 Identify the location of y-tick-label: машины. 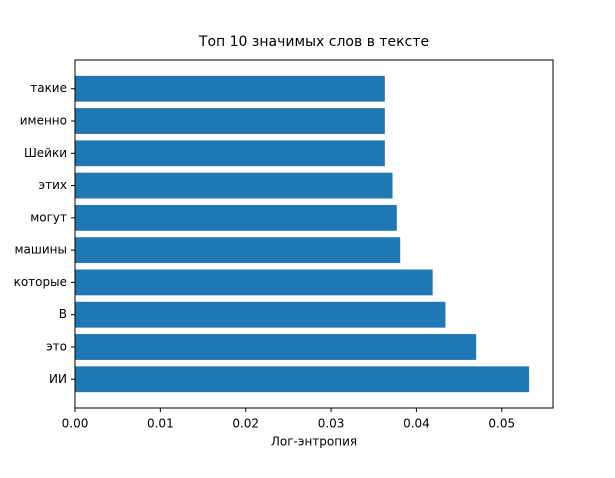
(40, 250).